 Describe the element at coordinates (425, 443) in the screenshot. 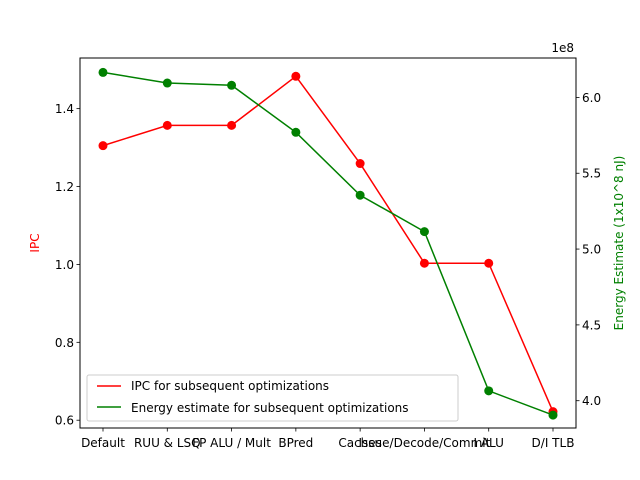

I see `x-tick-label: Issue/Decode/Commit` at that location.